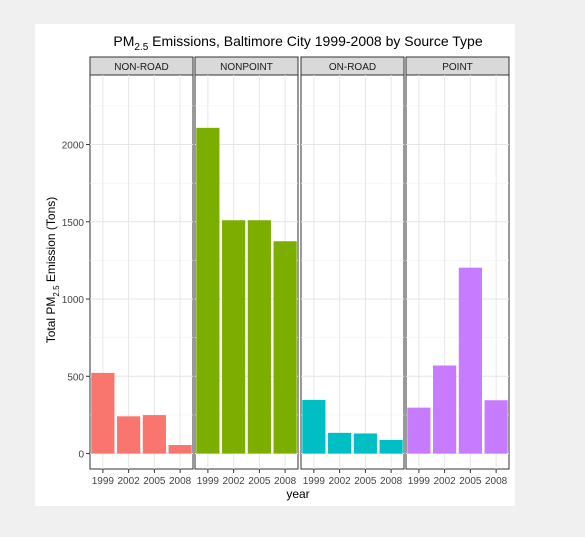 This screenshot has width=585, height=537. I want to click on title-main: PM, so click(123, 41).